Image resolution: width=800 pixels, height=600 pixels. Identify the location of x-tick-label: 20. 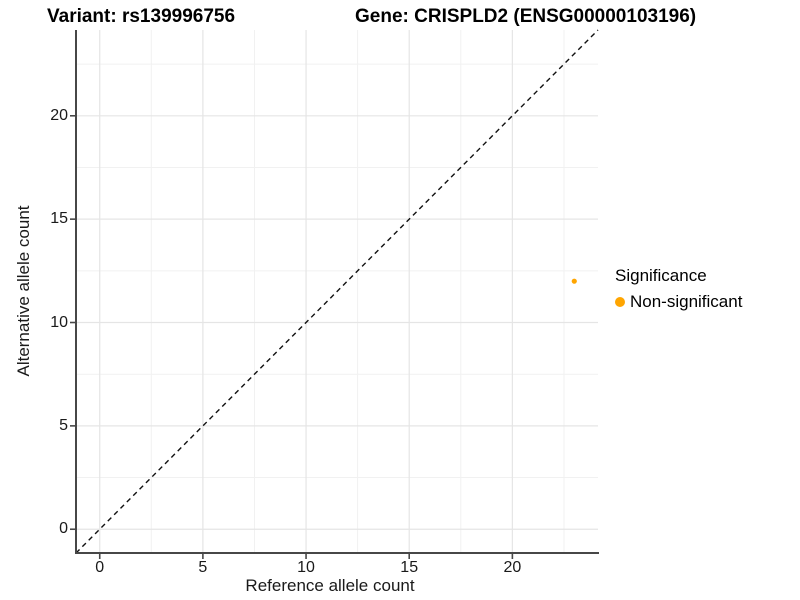
(512, 567).